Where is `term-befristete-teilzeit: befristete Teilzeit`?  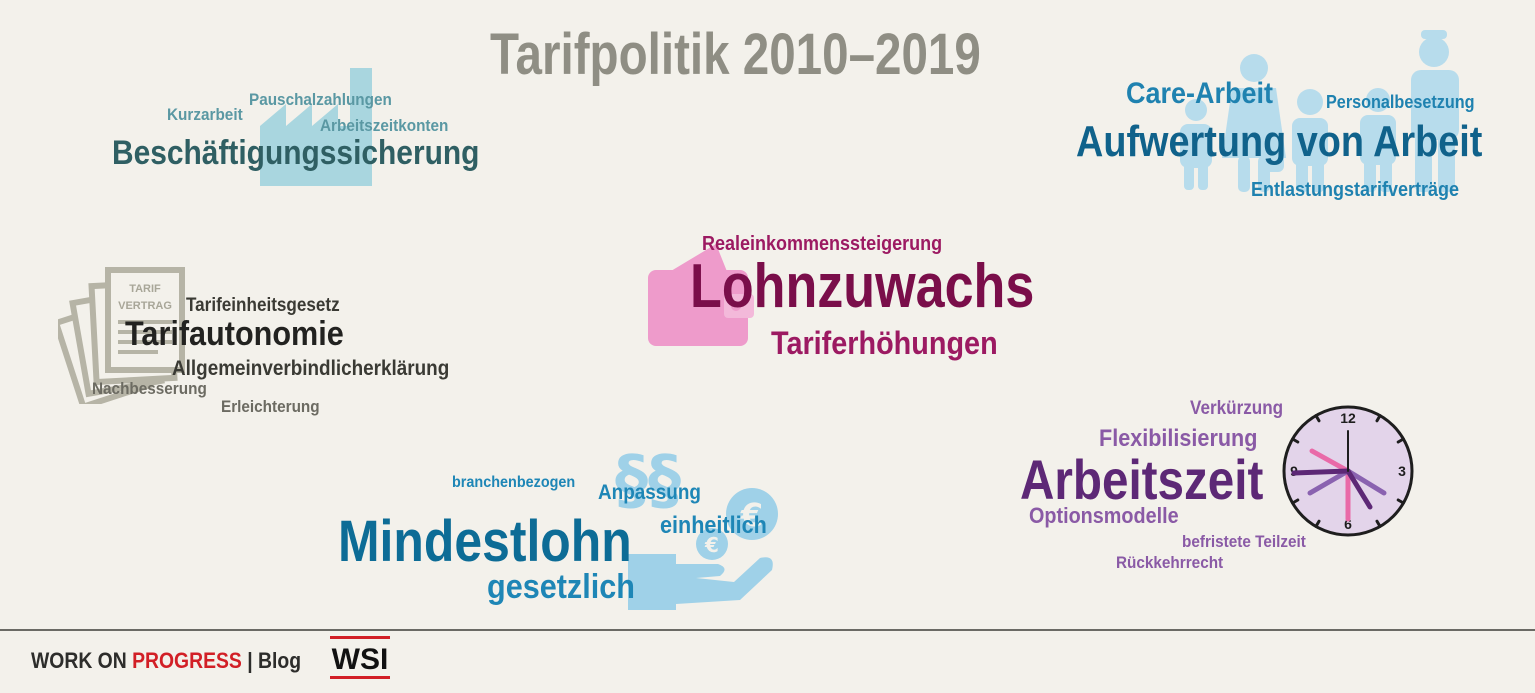
term-befristete-teilzeit: befristete Teilzeit is located at coordinates (1244, 541).